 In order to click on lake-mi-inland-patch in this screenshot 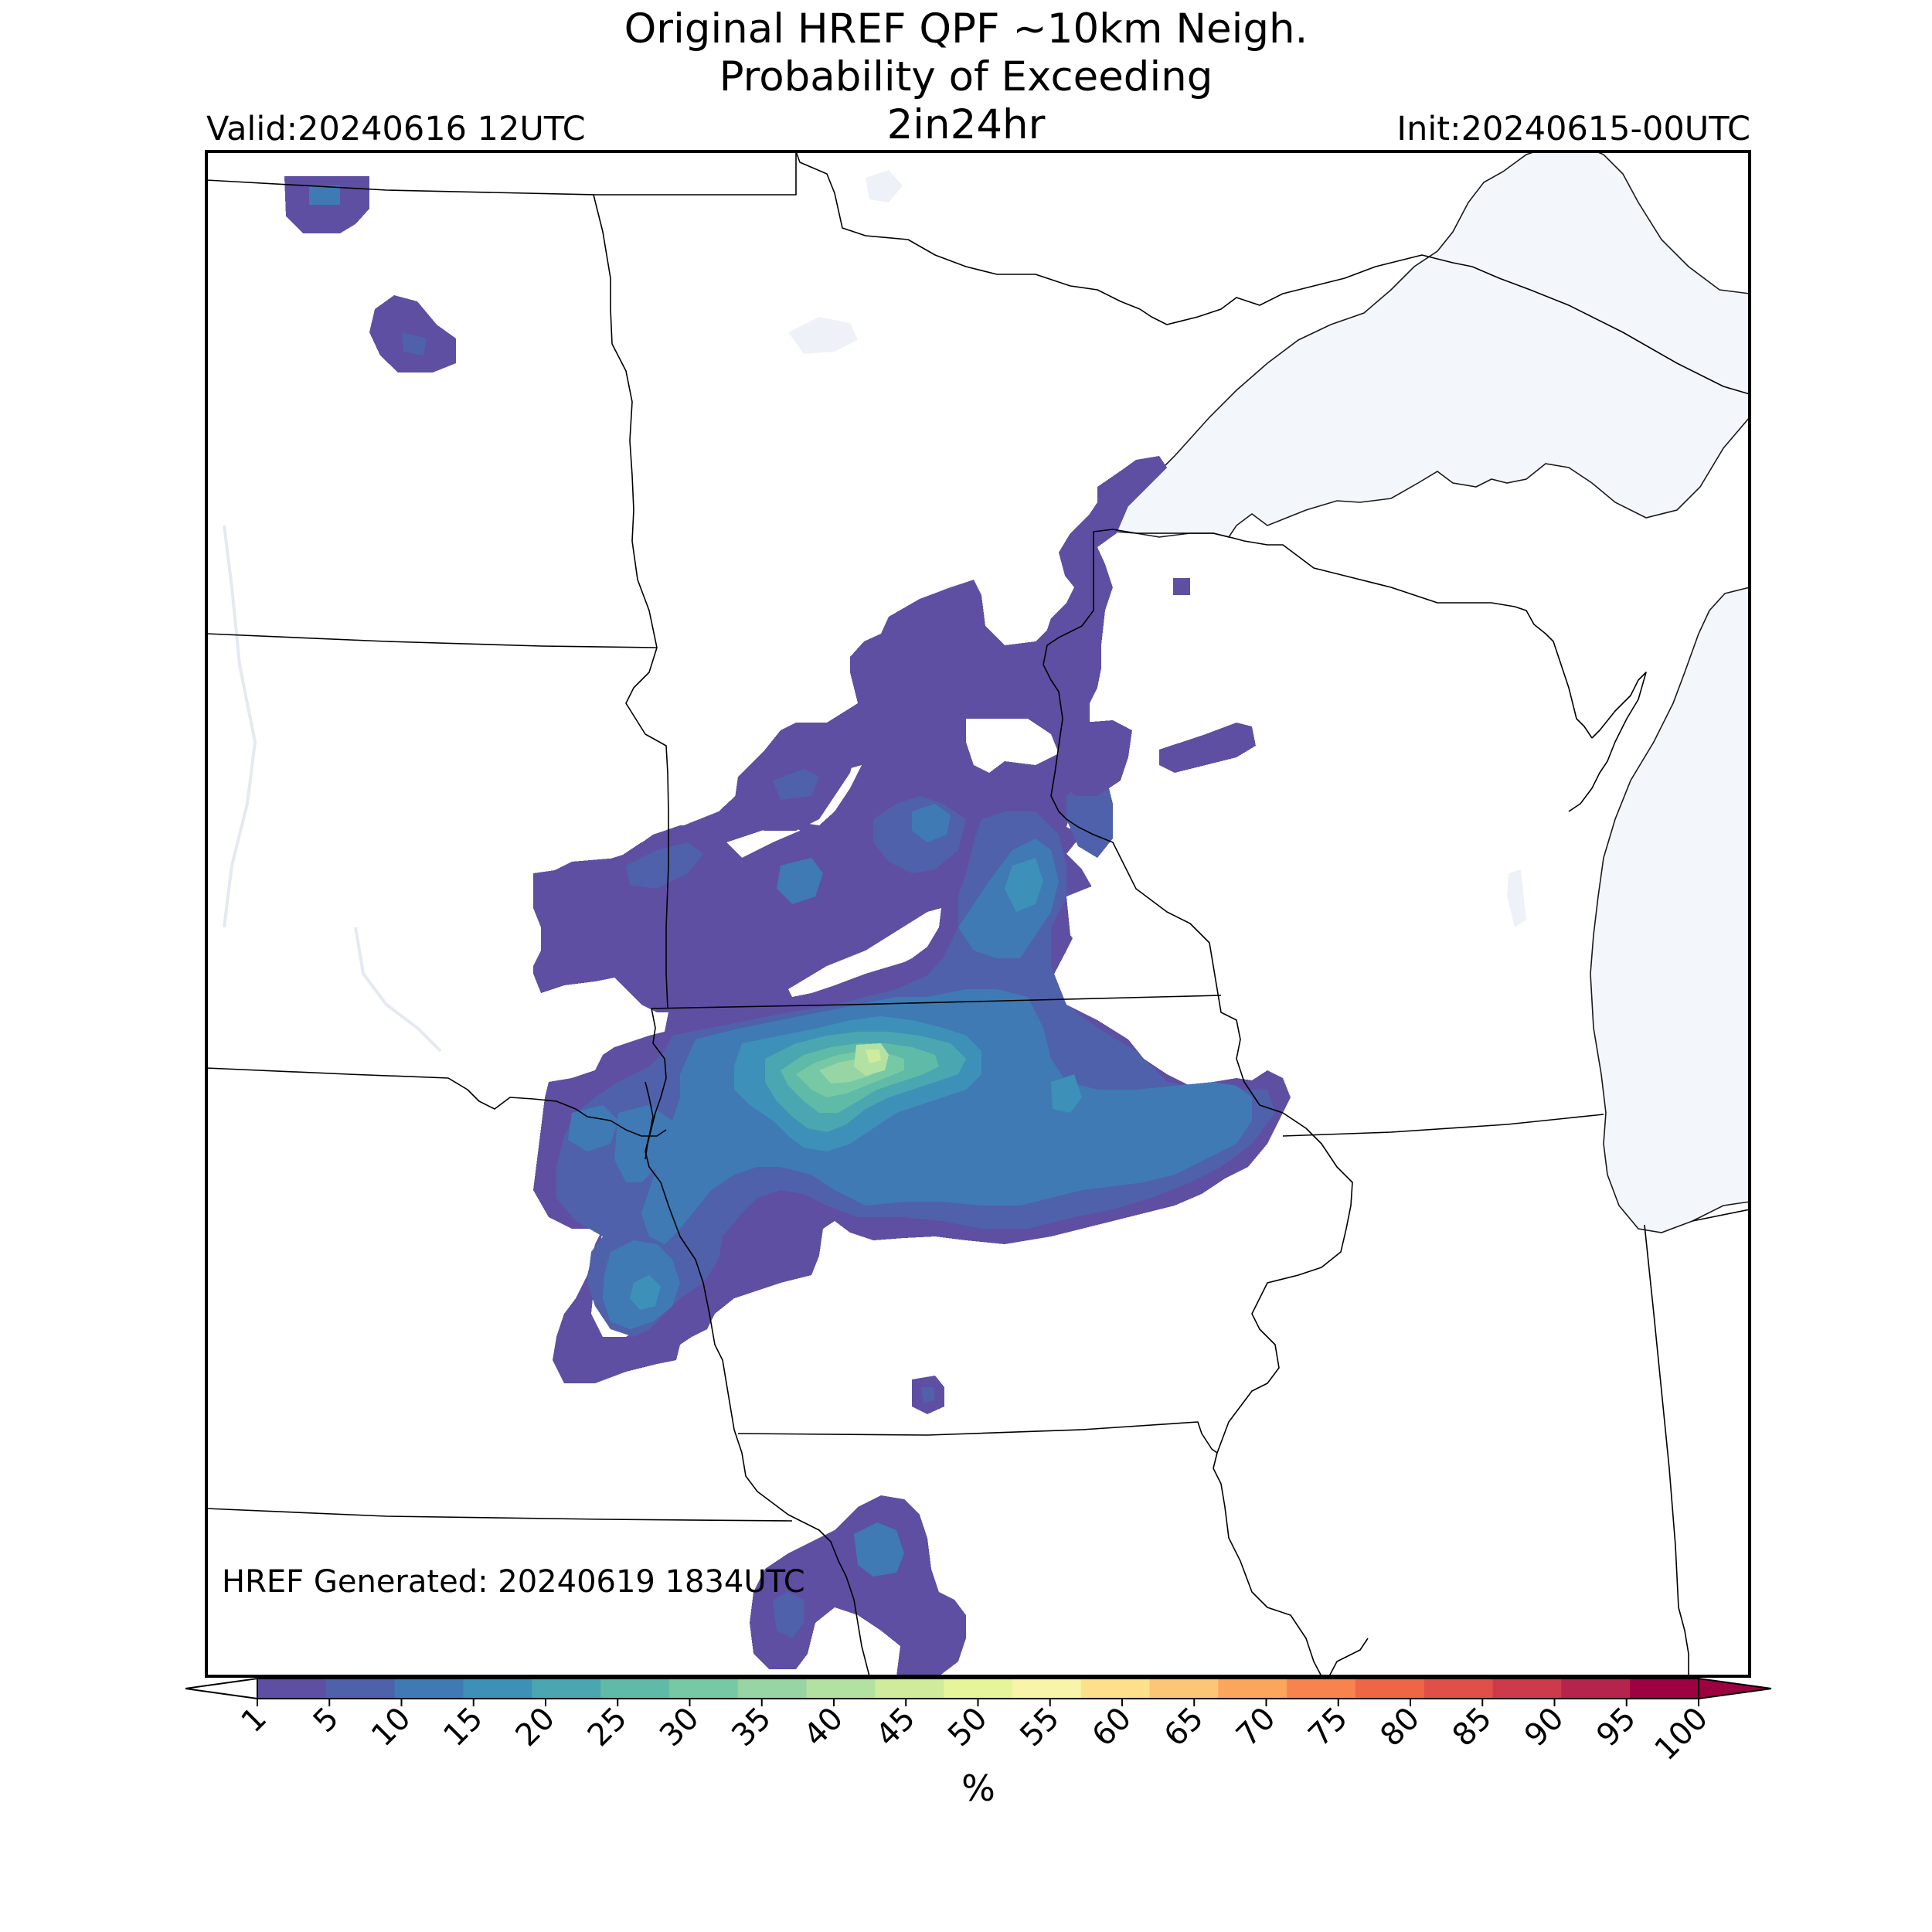, I will do `click(1517, 898)`.